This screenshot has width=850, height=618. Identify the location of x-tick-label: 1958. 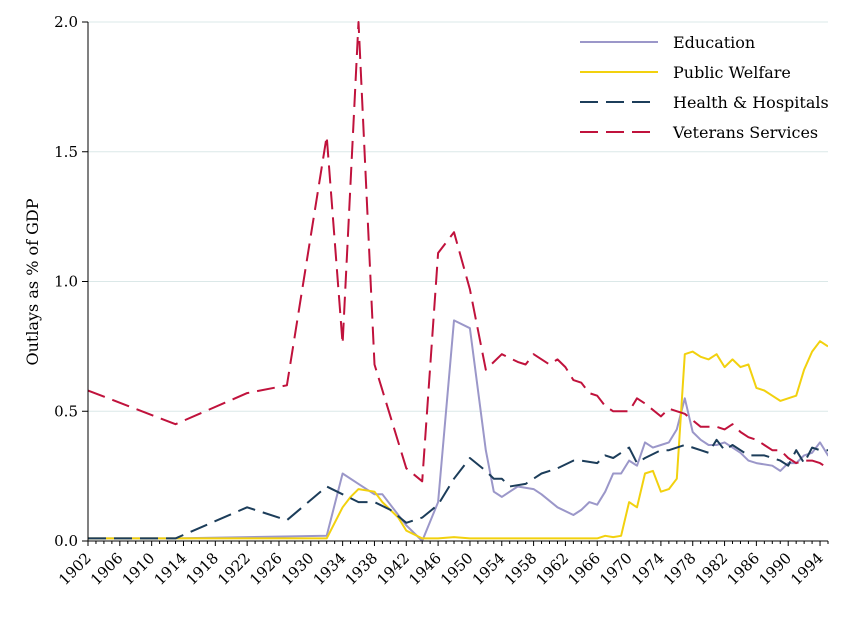
(521, 569).